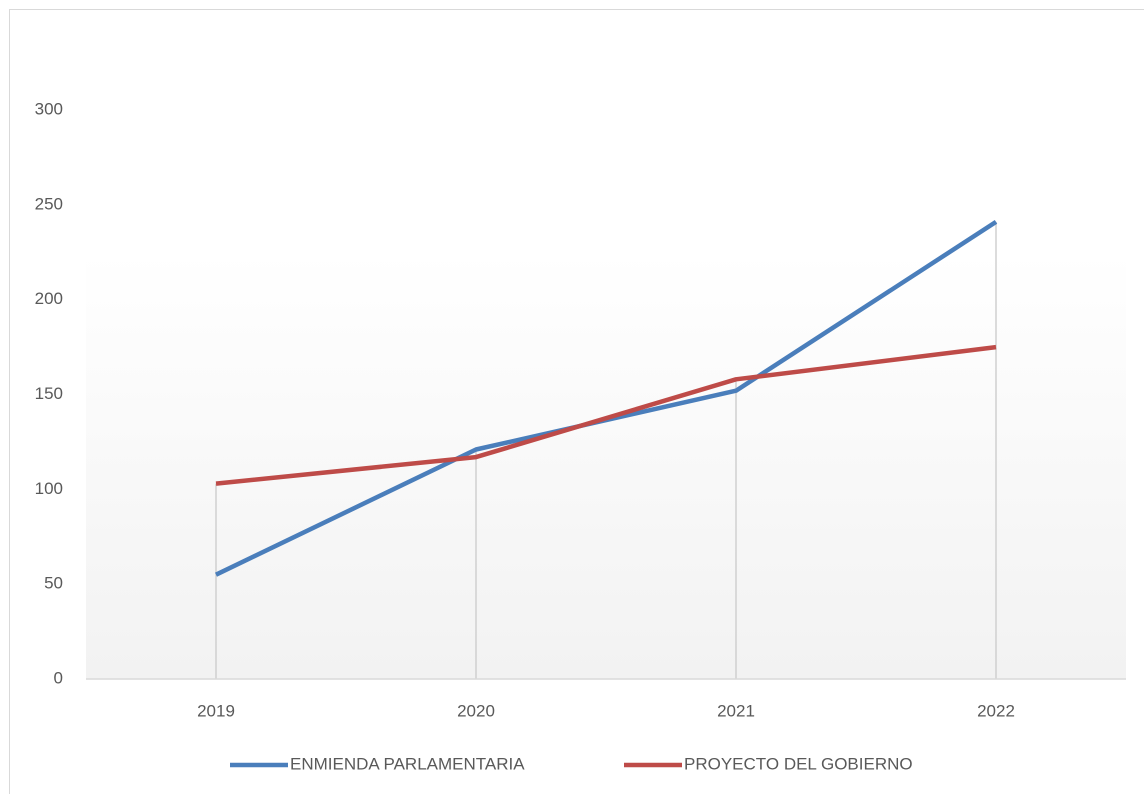  I want to click on y-tick-label: 100, so click(49, 488).